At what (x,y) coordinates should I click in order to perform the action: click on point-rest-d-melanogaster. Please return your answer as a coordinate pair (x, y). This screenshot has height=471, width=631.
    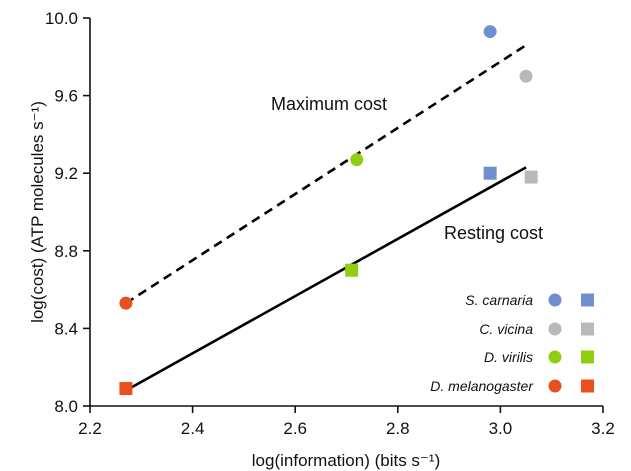
    Looking at the image, I should click on (126, 389).